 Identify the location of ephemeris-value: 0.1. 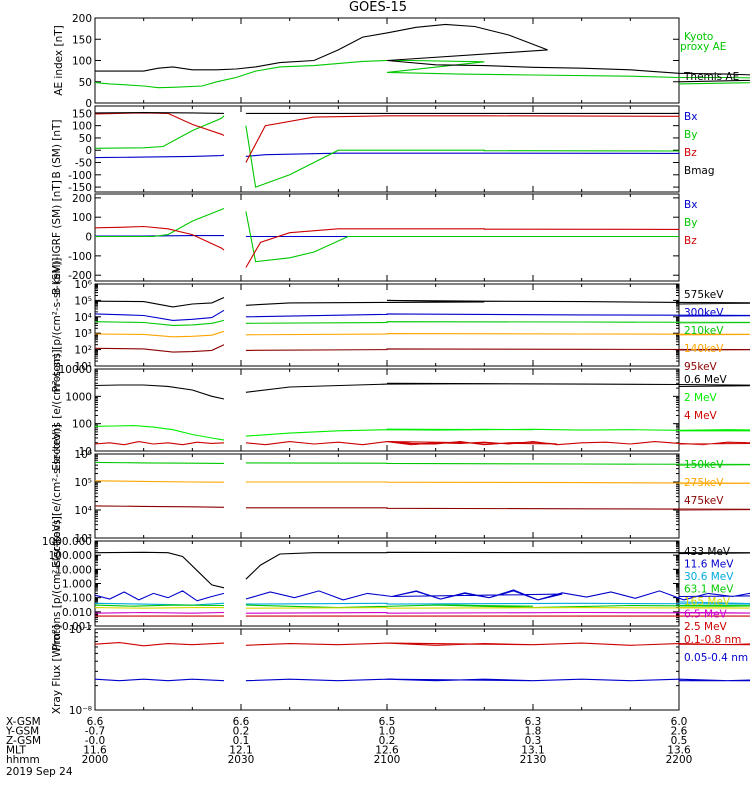
(241, 741).